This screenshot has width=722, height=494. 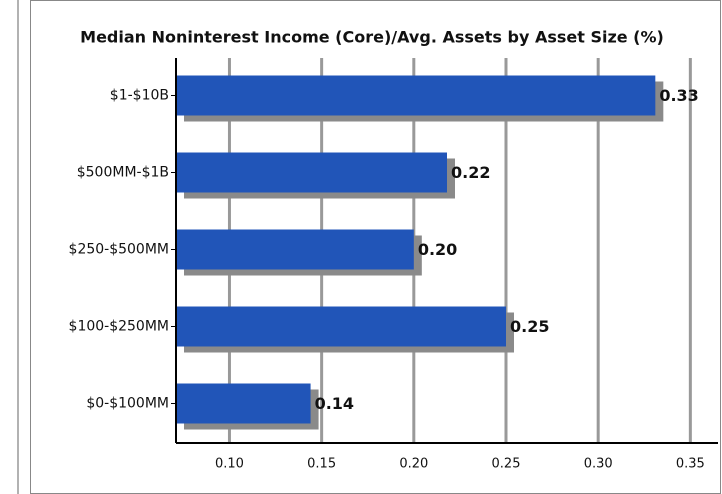 I want to click on x-tick-label: 0.30, so click(x=598, y=464).